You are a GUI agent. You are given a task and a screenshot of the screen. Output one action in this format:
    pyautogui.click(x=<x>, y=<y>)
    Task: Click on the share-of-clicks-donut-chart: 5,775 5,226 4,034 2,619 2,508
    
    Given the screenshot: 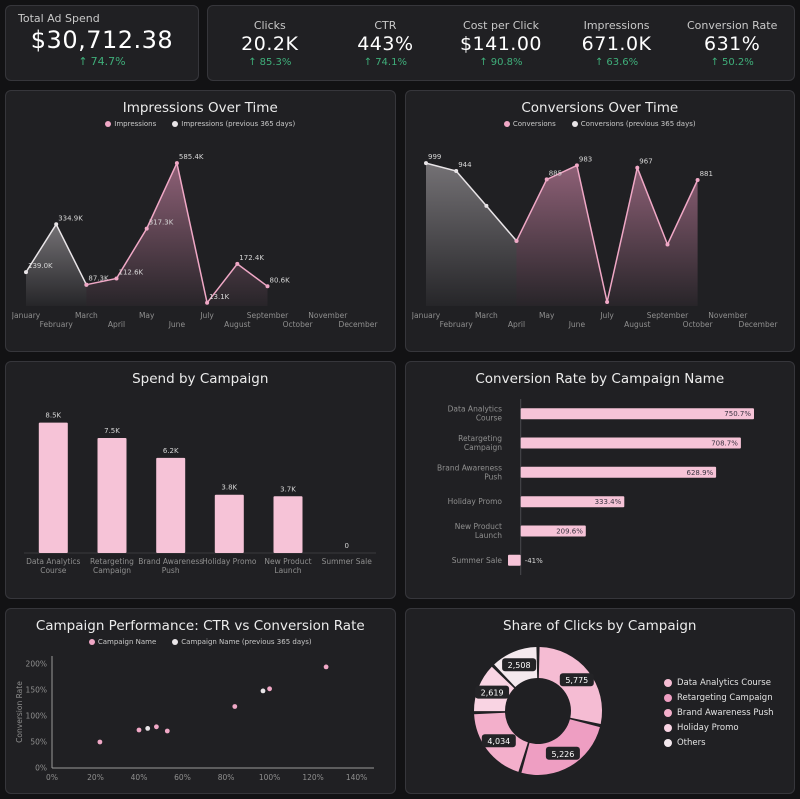 What is the action you would take?
    pyautogui.click(x=538, y=713)
    